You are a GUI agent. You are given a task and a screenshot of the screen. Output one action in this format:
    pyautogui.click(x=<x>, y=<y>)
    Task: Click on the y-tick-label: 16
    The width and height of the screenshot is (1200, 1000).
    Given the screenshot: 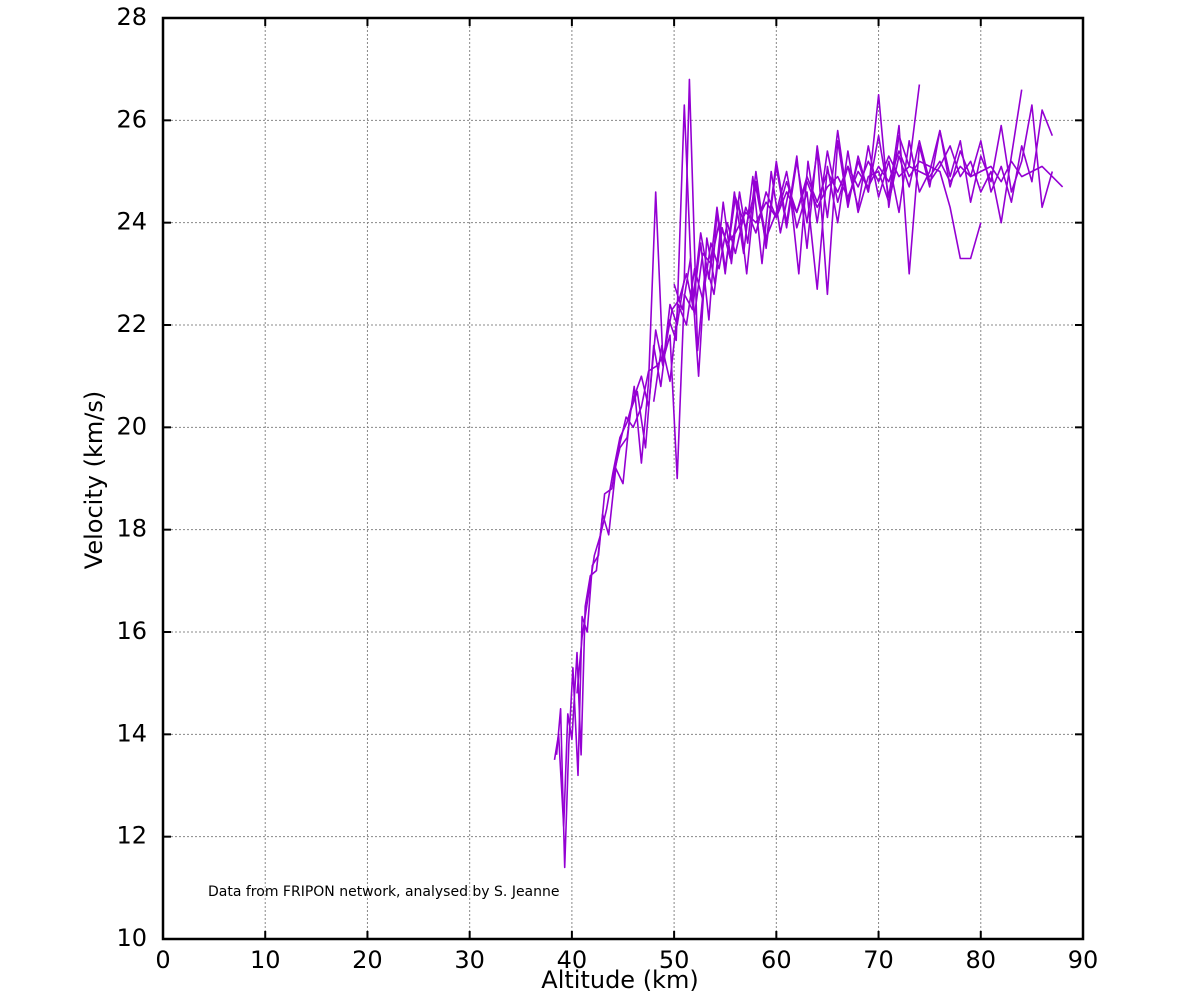 What is the action you would take?
    pyautogui.click(x=131, y=631)
    